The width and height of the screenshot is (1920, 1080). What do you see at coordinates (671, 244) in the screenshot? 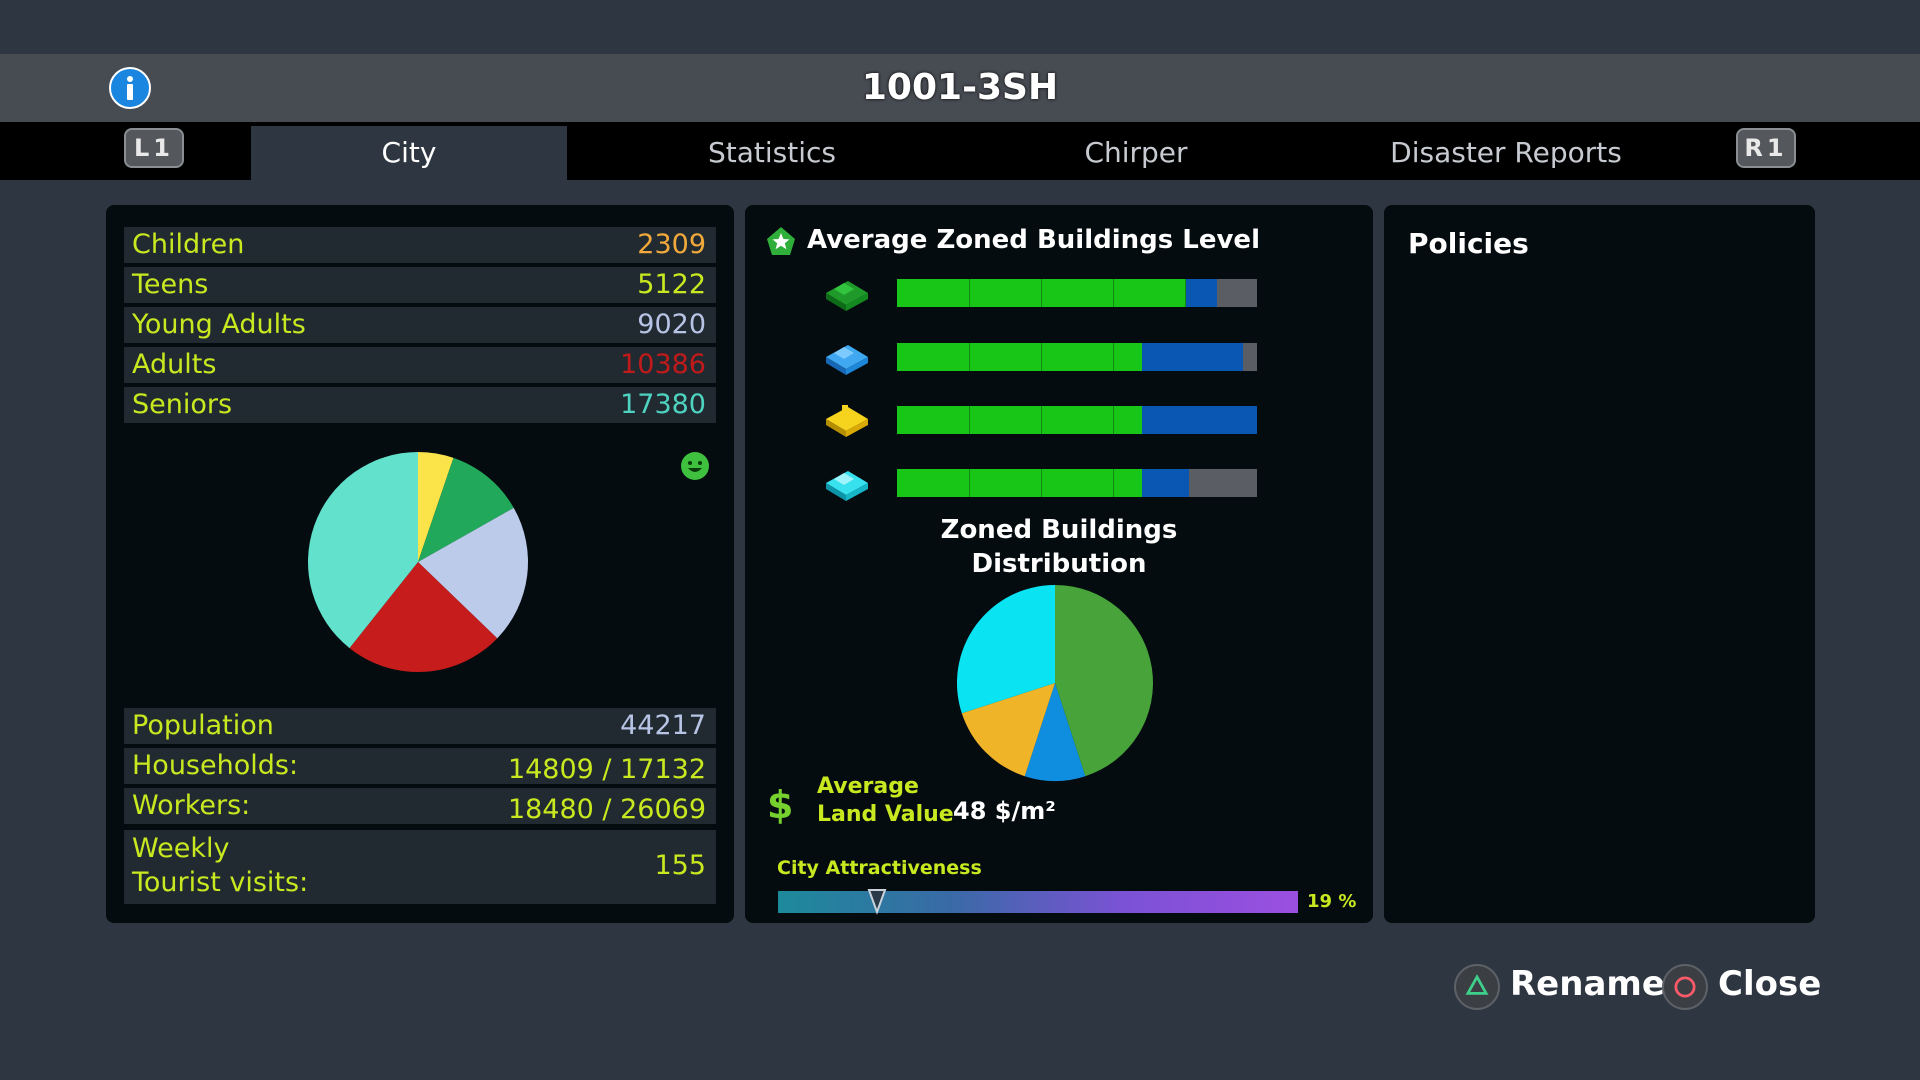
I see `age-value: 2309` at bounding box center [671, 244].